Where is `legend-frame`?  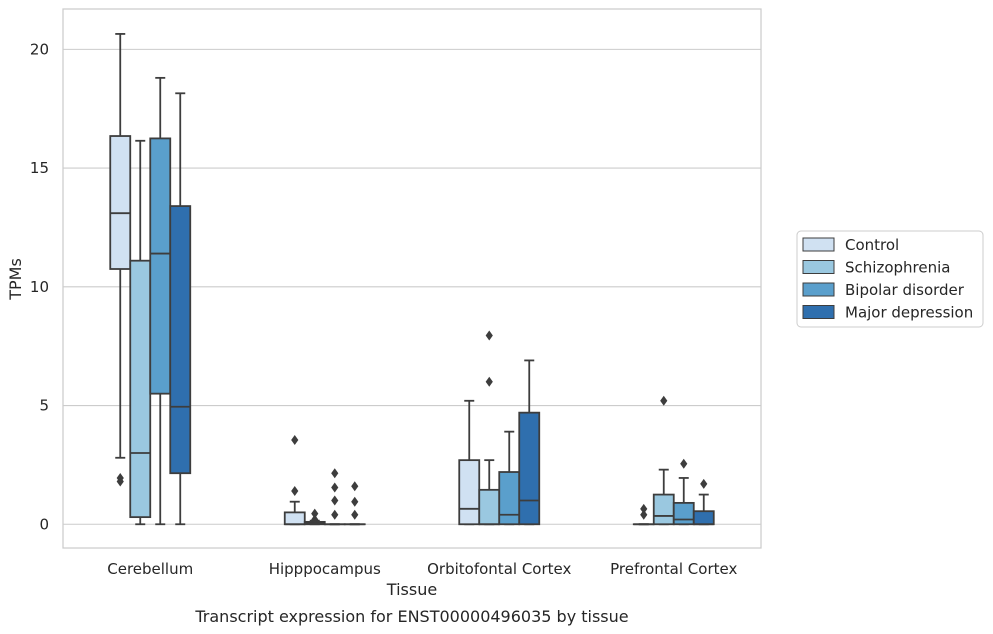
legend-frame is located at coordinates (890, 279).